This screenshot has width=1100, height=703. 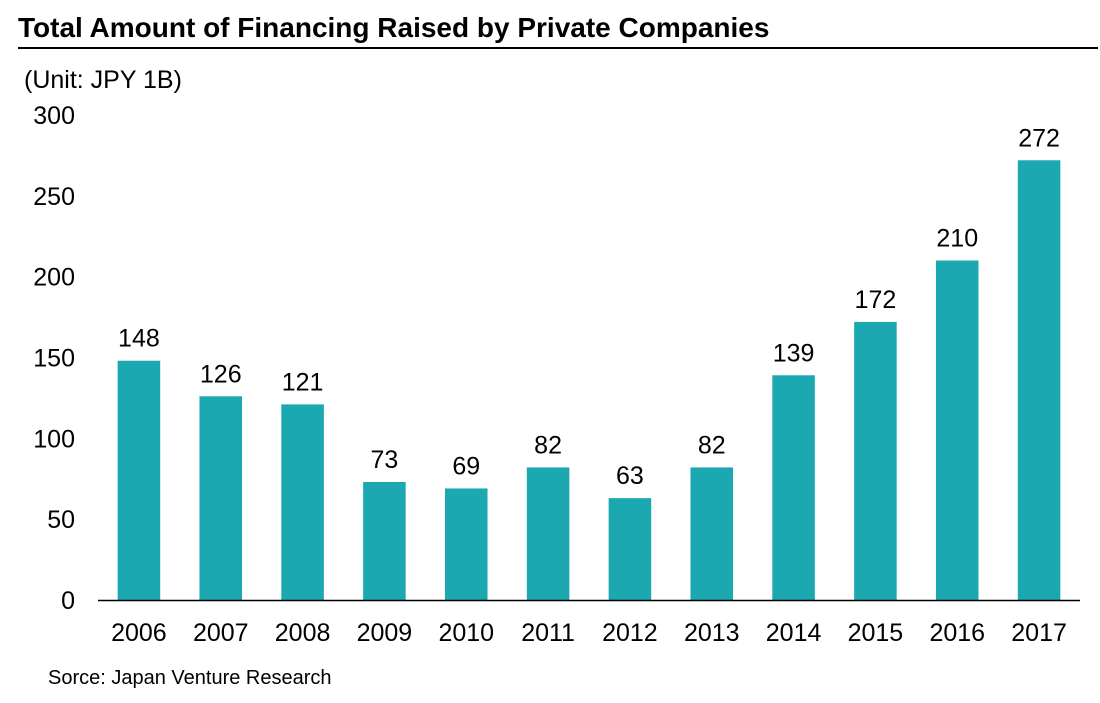 What do you see at coordinates (302, 502) in the screenshot?
I see `bar-2008` at bounding box center [302, 502].